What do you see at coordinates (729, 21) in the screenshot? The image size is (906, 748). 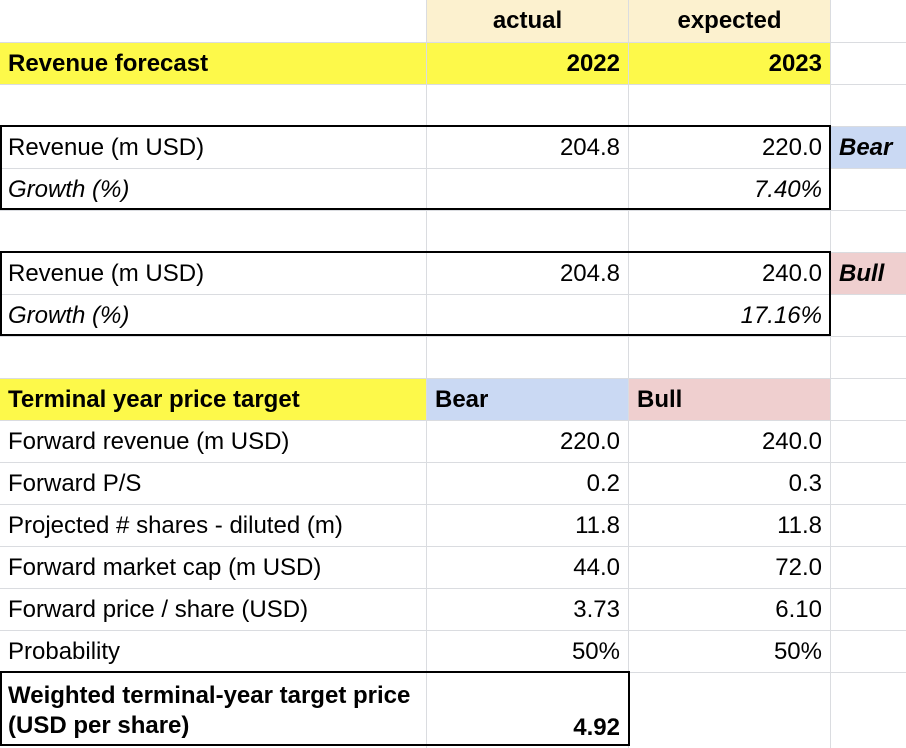 I see `header-expected: expected` at bounding box center [729, 21].